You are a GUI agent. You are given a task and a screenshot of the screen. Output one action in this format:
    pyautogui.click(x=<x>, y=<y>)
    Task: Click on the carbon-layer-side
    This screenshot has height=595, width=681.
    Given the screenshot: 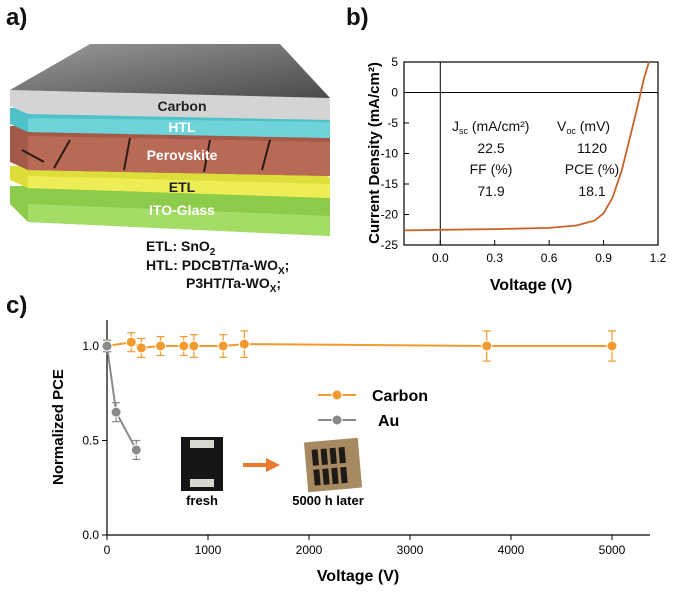 What is the action you would take?
    pyautogui.click(x=170, y=105)
    